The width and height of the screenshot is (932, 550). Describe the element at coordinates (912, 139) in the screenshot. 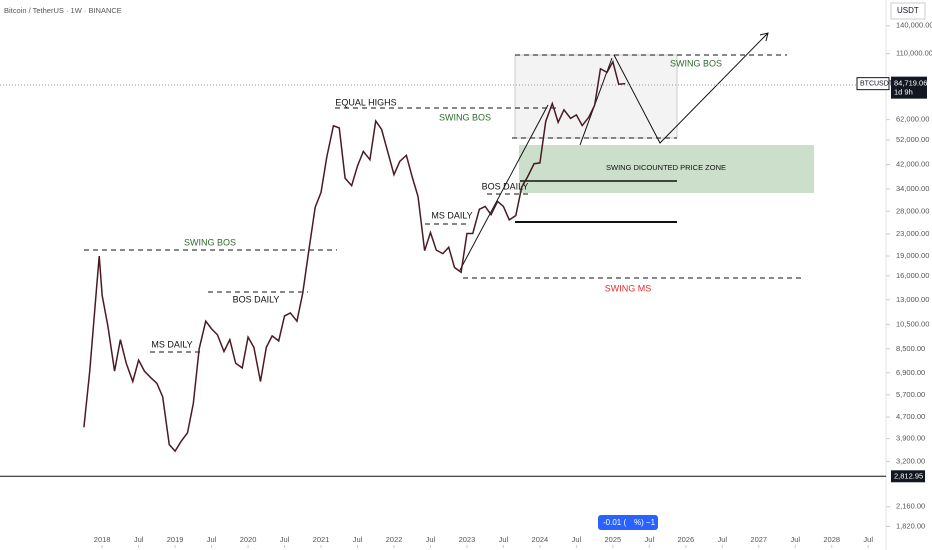

I see `y-tick-label: 52,000.00` at that location.